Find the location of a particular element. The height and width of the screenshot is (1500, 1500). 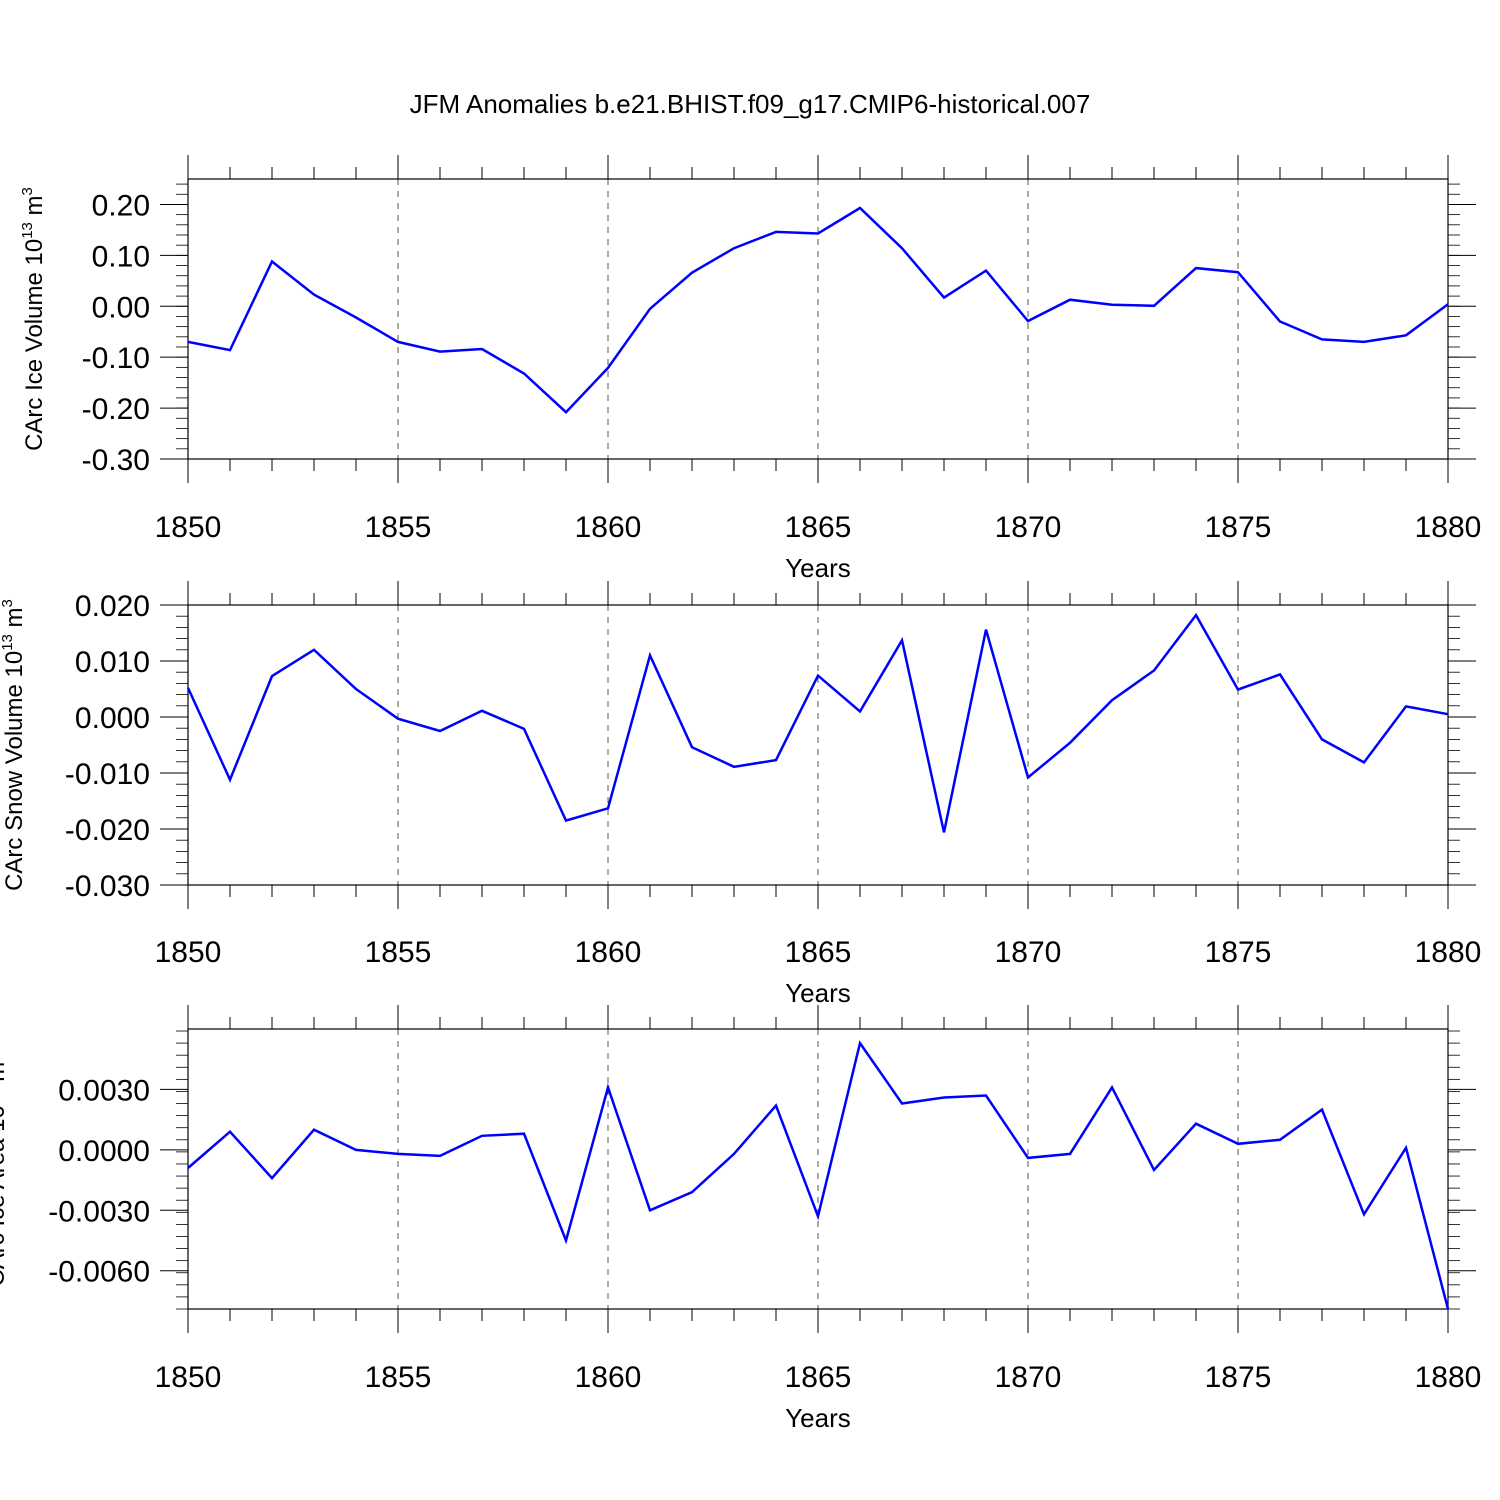

y-axis-label-text: CArc Ice Area 10 is located at coordinates (5, 1195).